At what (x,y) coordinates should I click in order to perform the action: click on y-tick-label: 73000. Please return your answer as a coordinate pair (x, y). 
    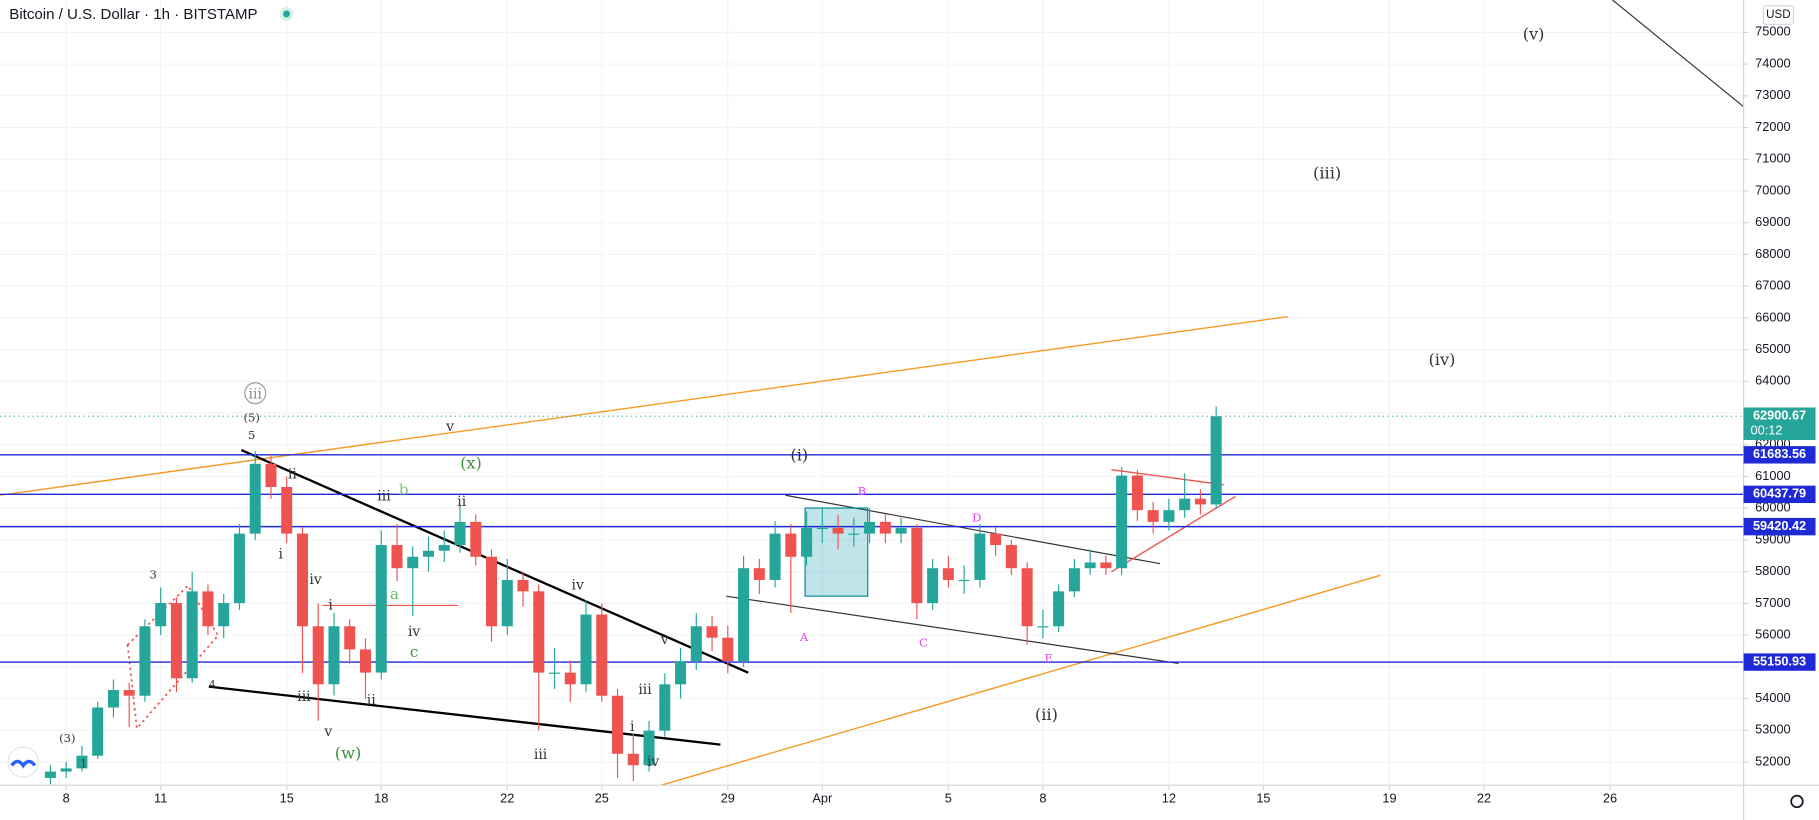
    Looking at the image, I should click on (1772, 94).